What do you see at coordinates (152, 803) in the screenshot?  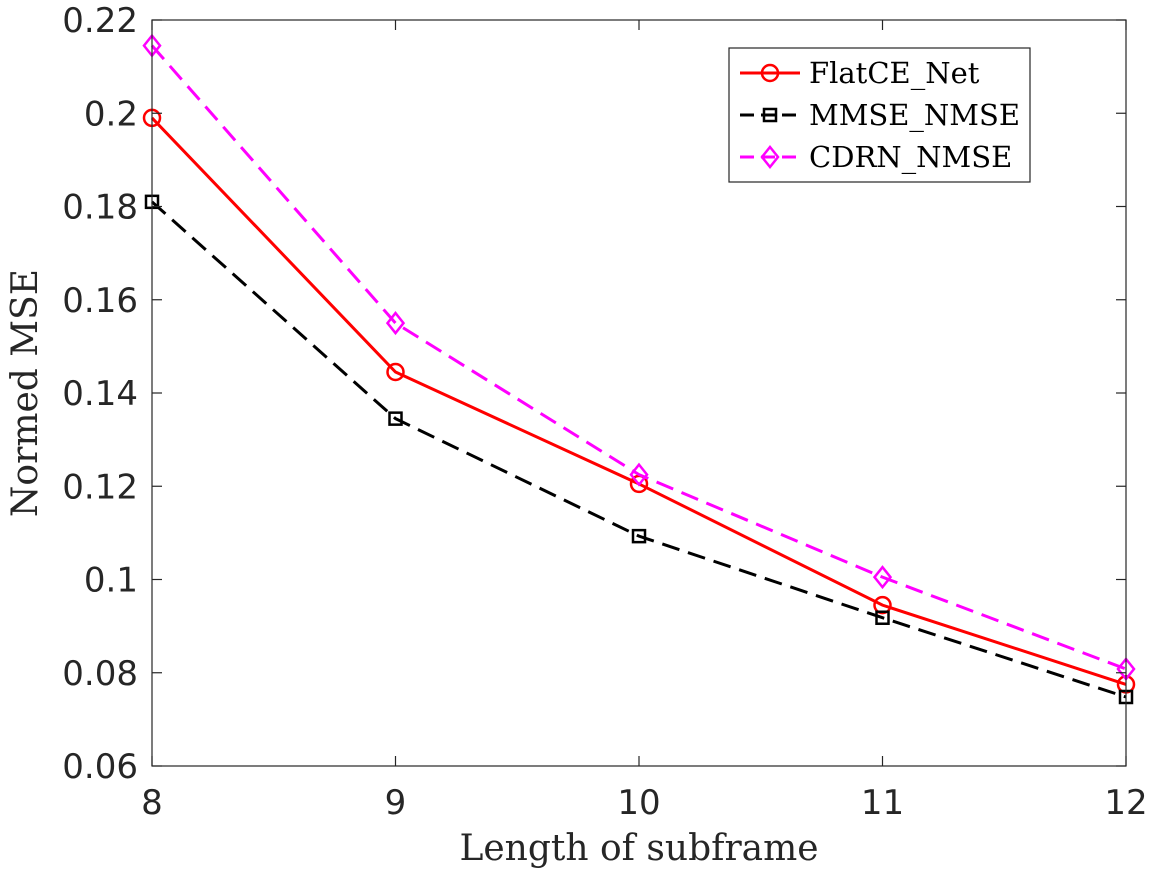 I see `x-tick-label: 8` at bounding box center [152, 803].